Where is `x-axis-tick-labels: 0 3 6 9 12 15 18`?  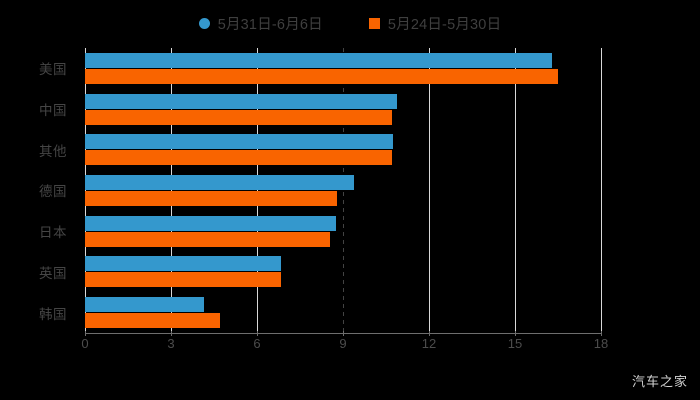 x-axis-tick-labels: 0 3 6 9 12 15 18 is located at coordinates (344, 343).